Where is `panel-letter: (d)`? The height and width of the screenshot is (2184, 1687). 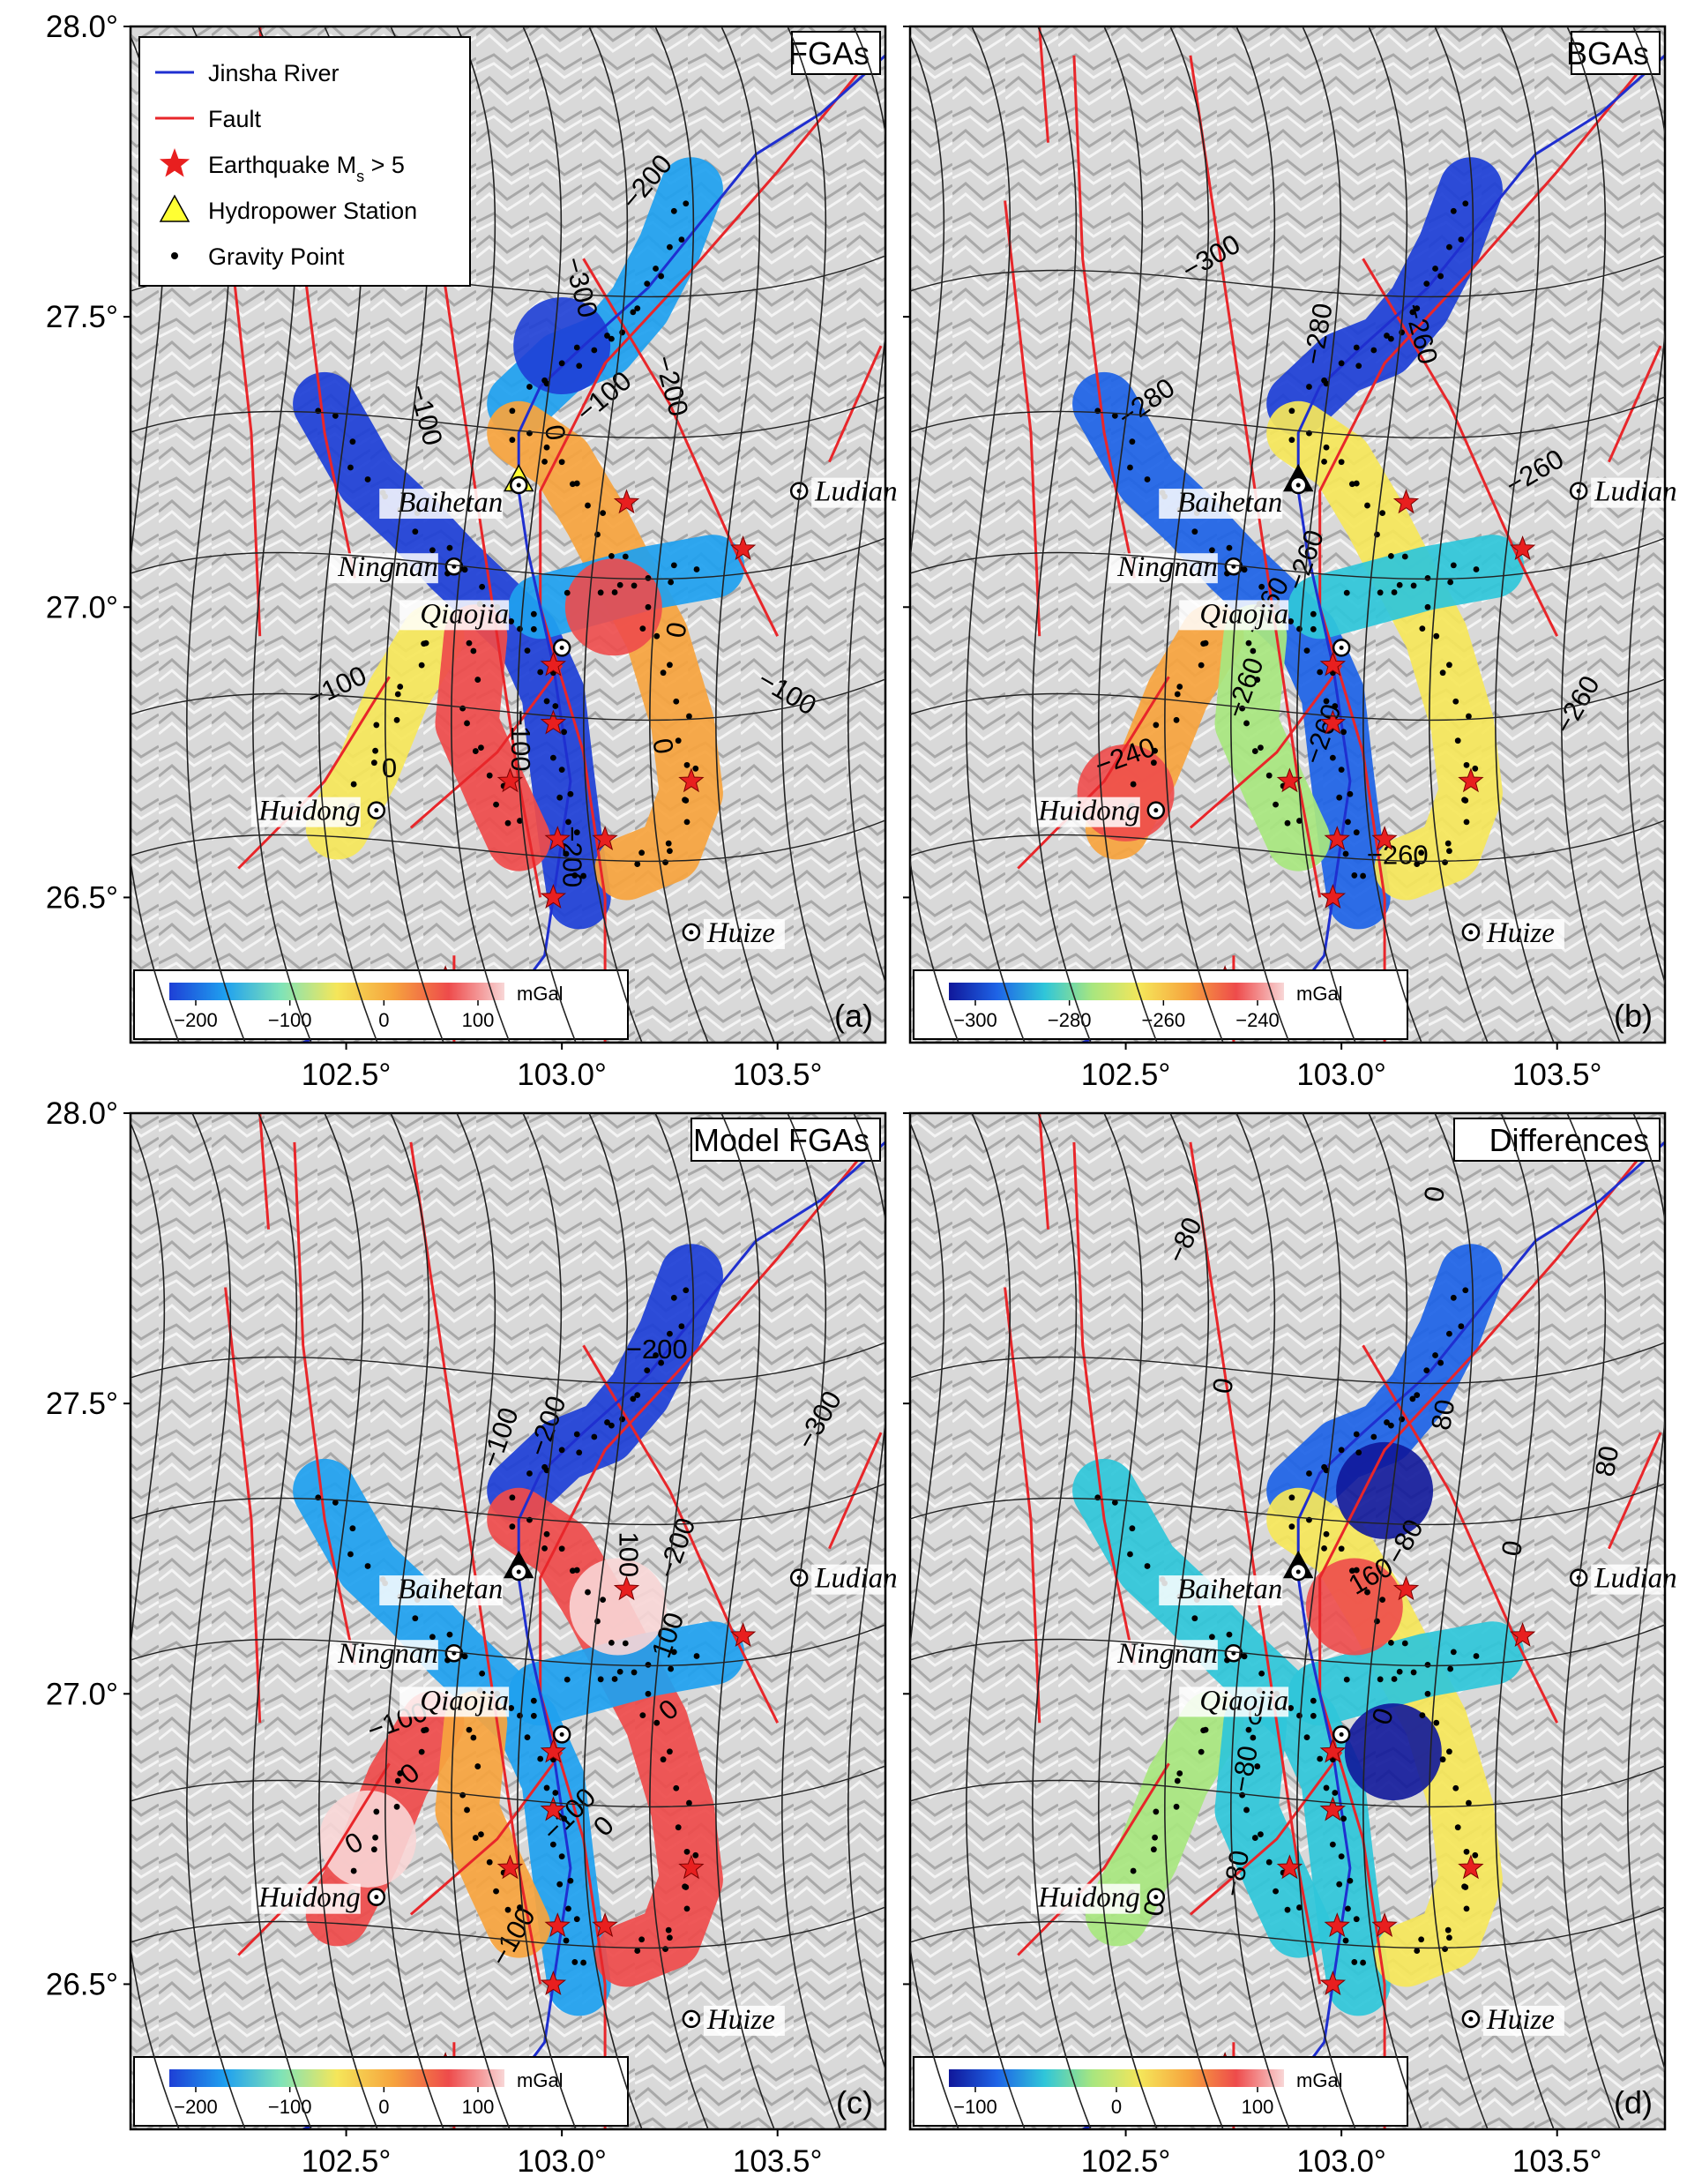
panel-letter: (d) is located at coordinates (1633, 2102).